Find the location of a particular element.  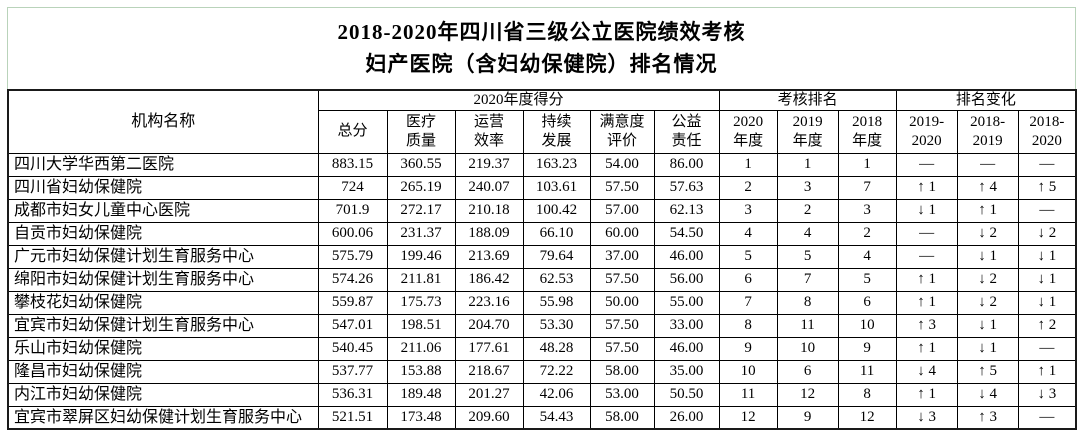

rank-cell: 12 is located at coordinates (748, 417).